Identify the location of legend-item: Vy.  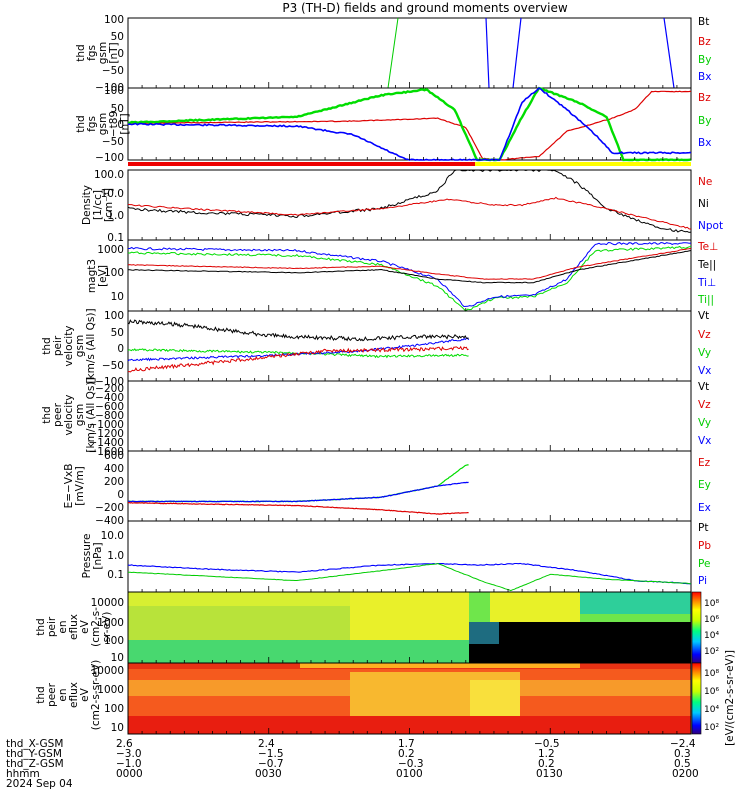
(704, 423).